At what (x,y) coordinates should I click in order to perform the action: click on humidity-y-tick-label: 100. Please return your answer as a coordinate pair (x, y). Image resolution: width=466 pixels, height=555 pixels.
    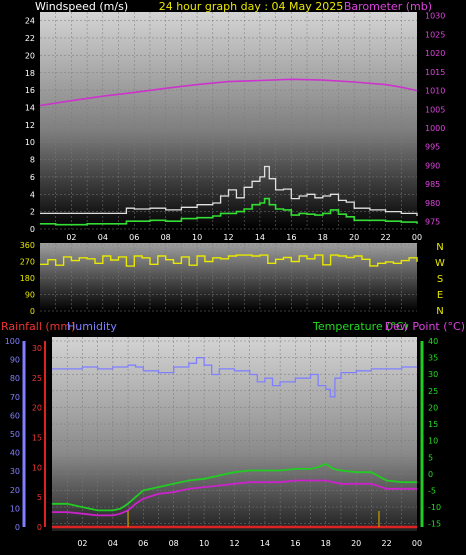
    Looking at the image, I should click on (12, 341).